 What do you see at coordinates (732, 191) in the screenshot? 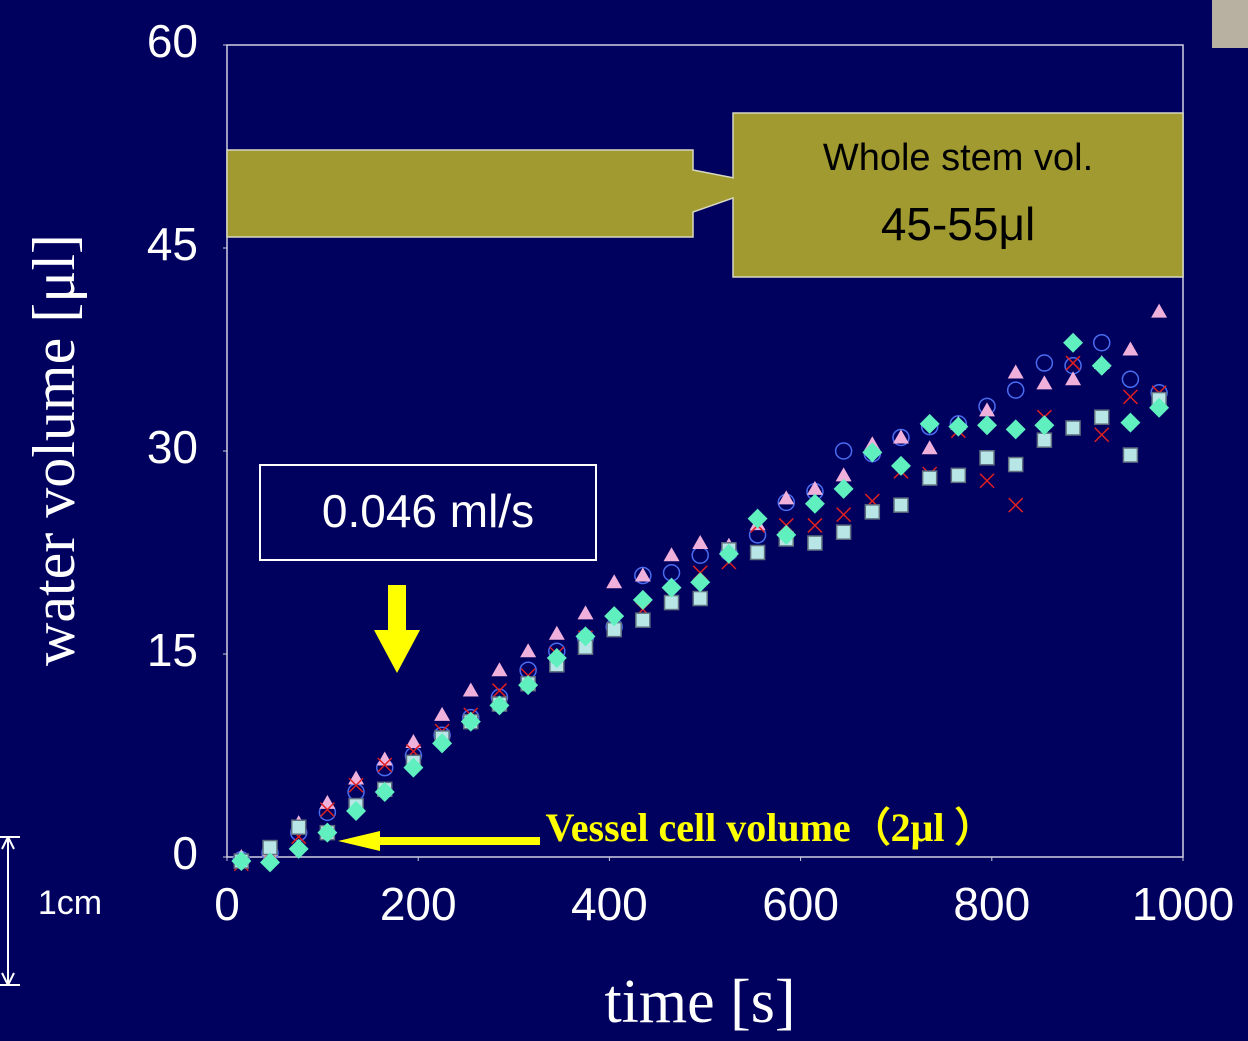
I see `callout-join` at bounding box center [732, 191].